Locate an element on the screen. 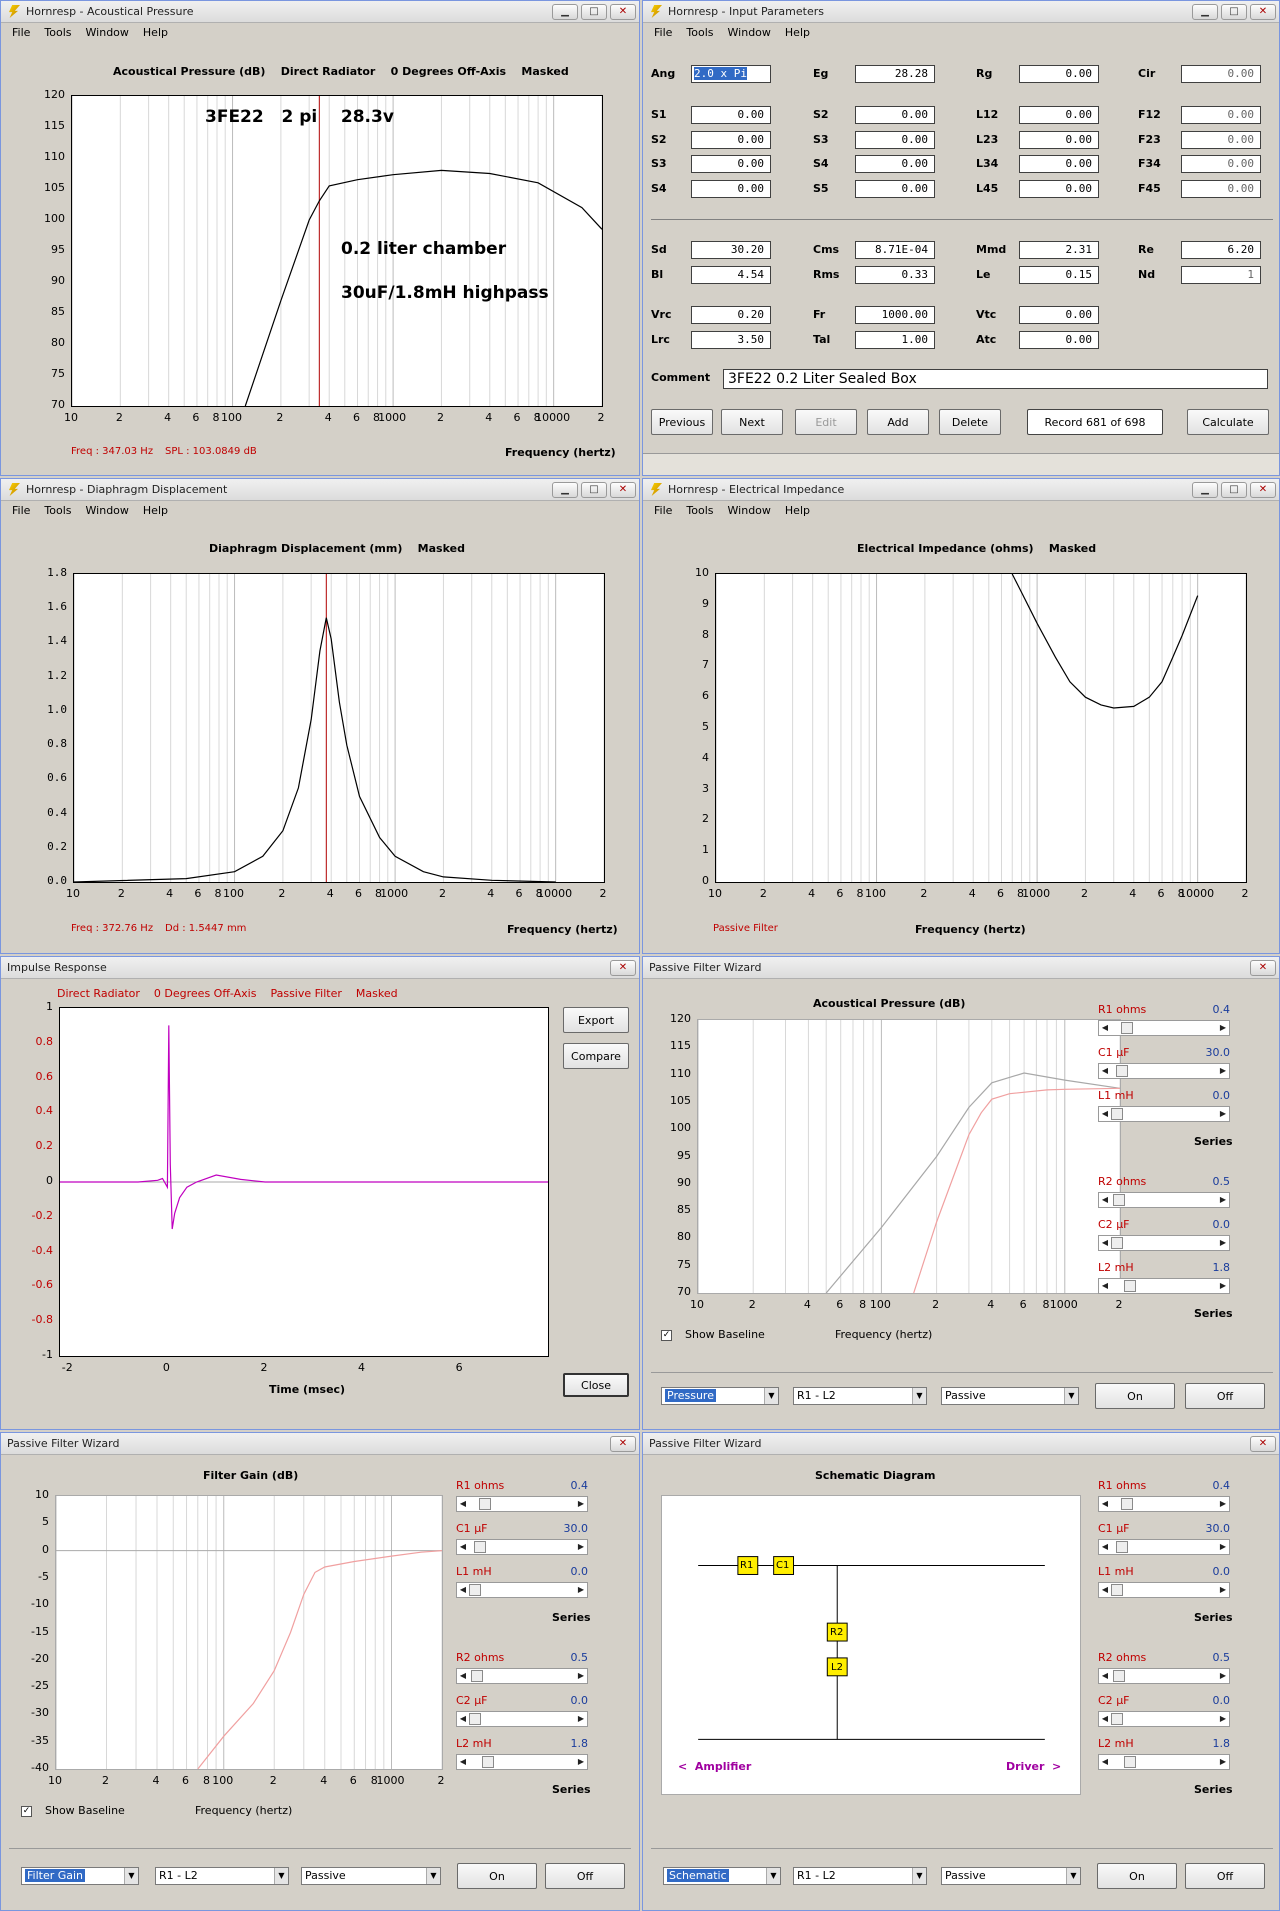 The width and height of the screenshot is (1280, 1911). param-field-bl: 4.54 is located at coordinates (731, 274).